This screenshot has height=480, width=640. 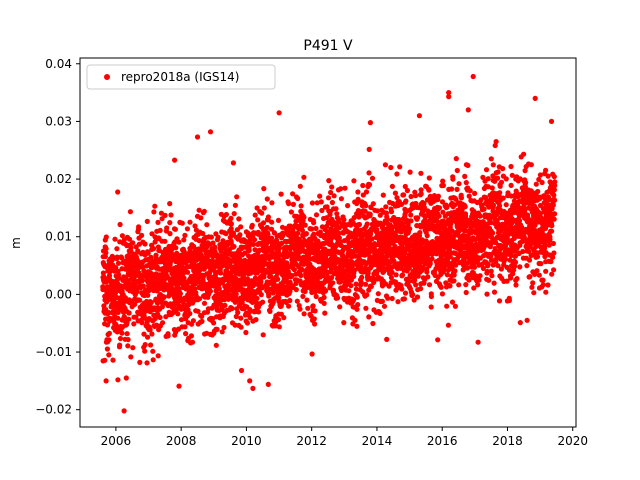 I want to click on x-tick-label: 2010, so click(x=246, y=441).